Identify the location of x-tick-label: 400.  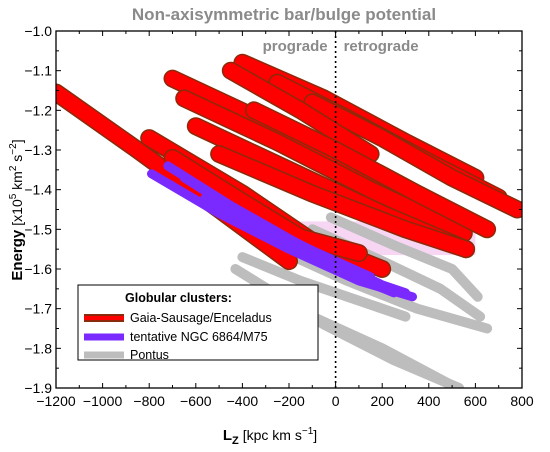
(429, 401).